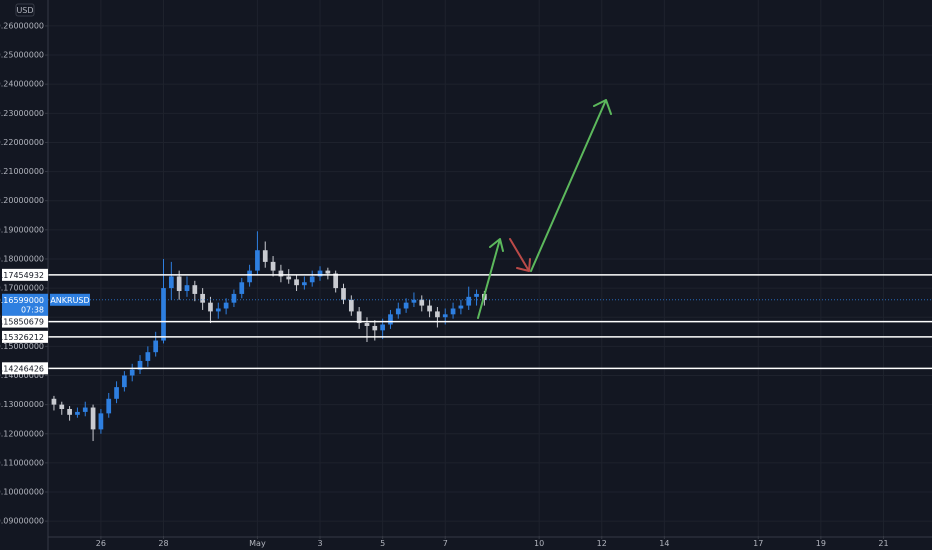  I want to click on x-tick-label: 10, so click(539, 543).